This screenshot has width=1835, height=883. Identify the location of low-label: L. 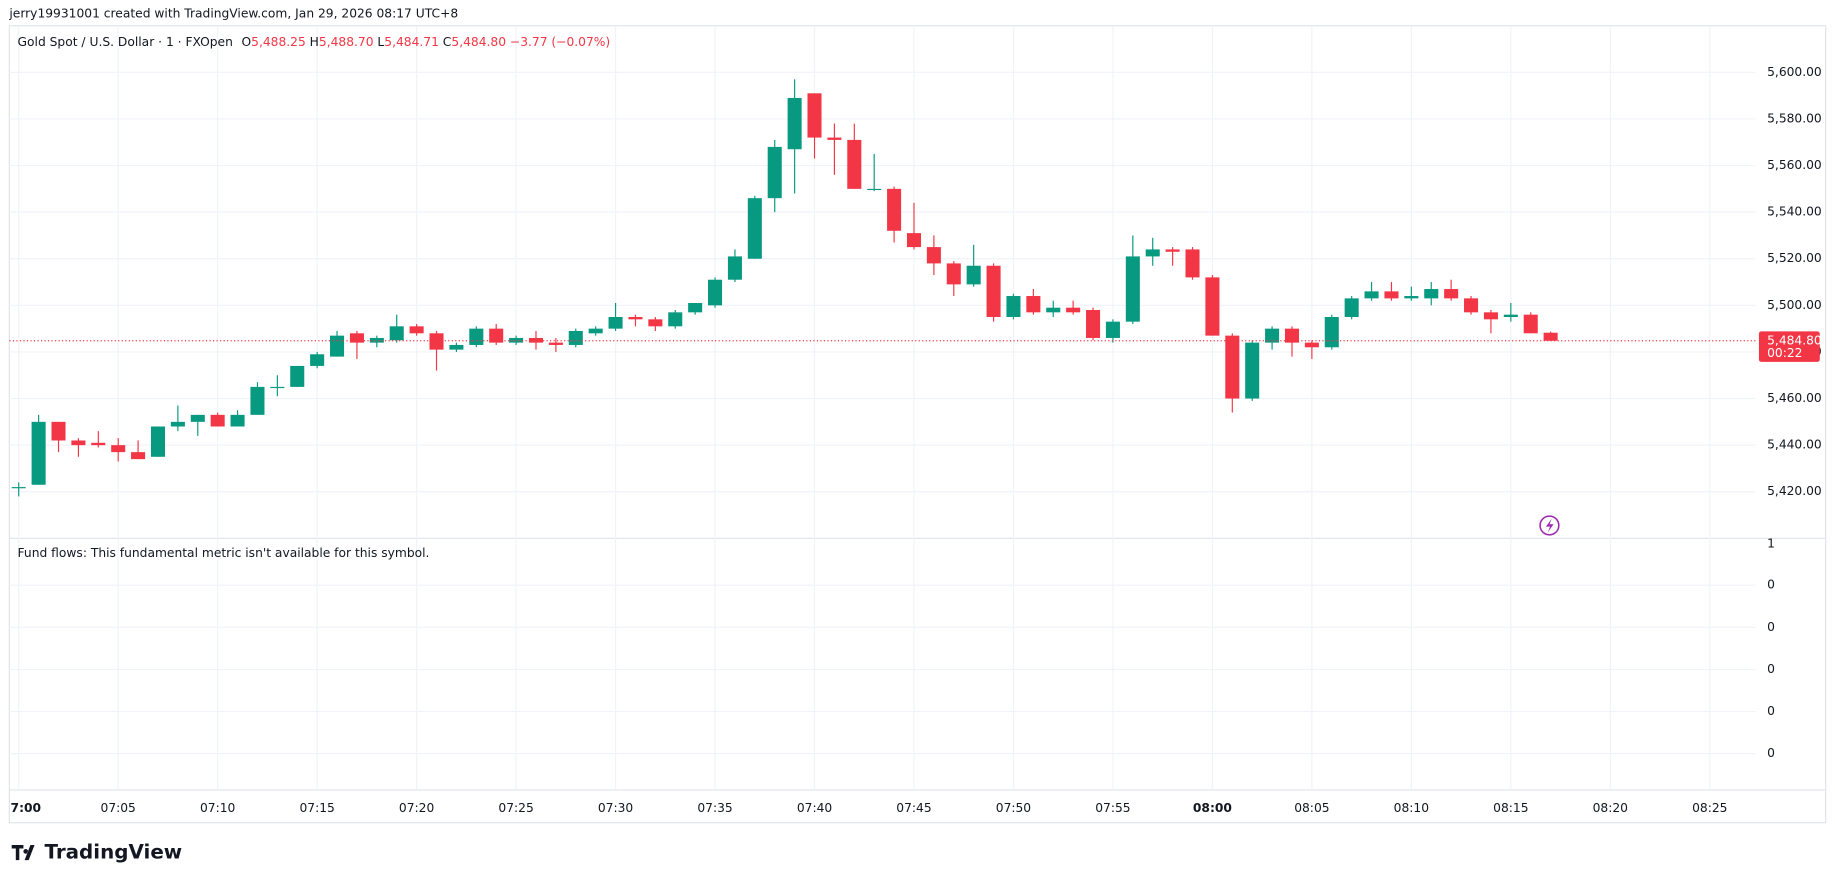
(380, 42).